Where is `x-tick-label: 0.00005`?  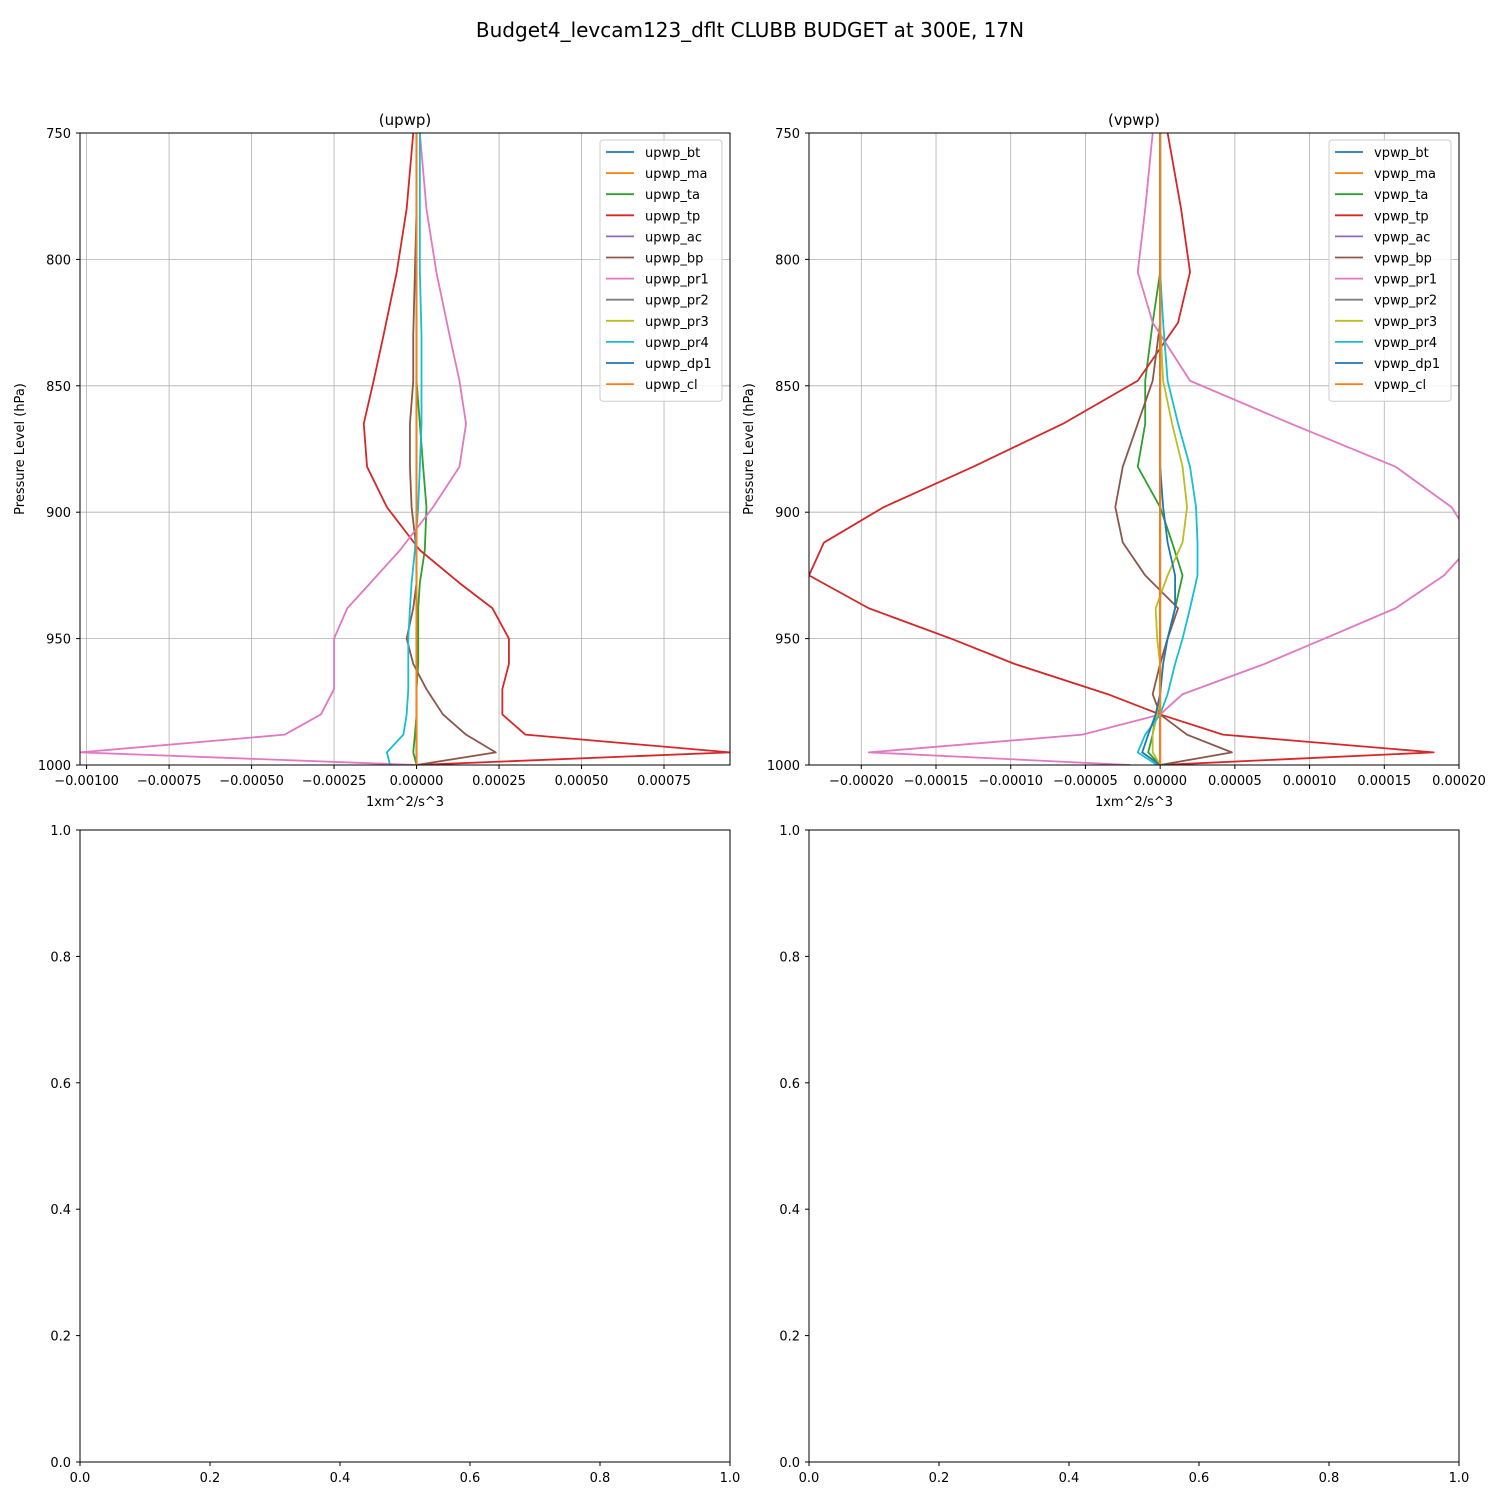
x-tick-label: 0.00005 is located at coordinates (1235, 781).